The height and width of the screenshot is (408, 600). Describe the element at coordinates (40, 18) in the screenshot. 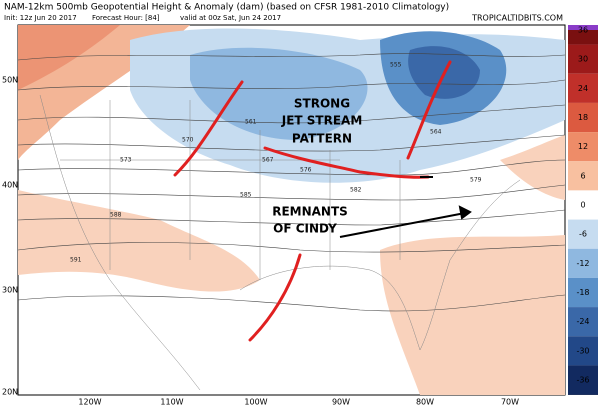

I see `init: Init: 12z Jun 20 2017` at that location.